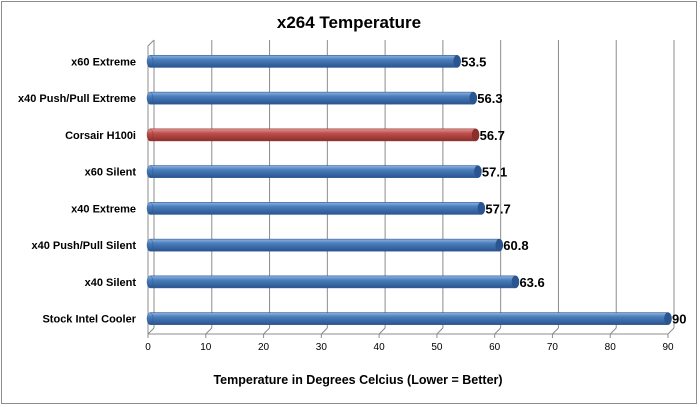 The width and height of the screenshot is (700, 407). I want to click on y-category-label: x60 Extreme, so click(103, 62).